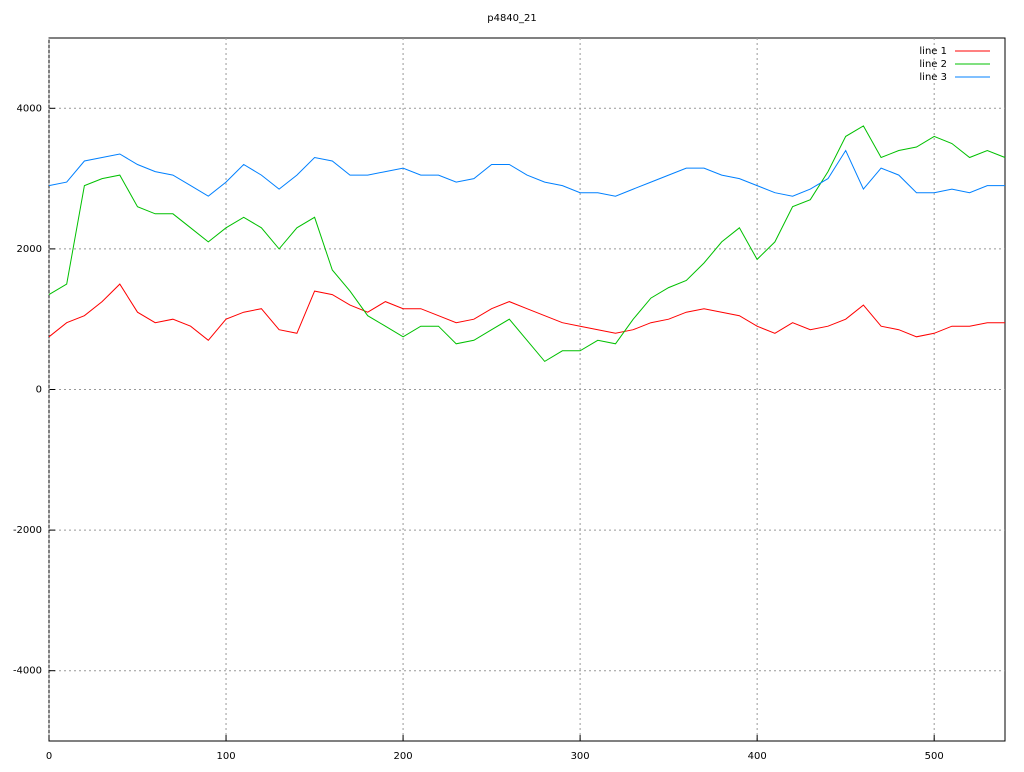  I want to click on x-tick-label: 300, so click(580, 756).